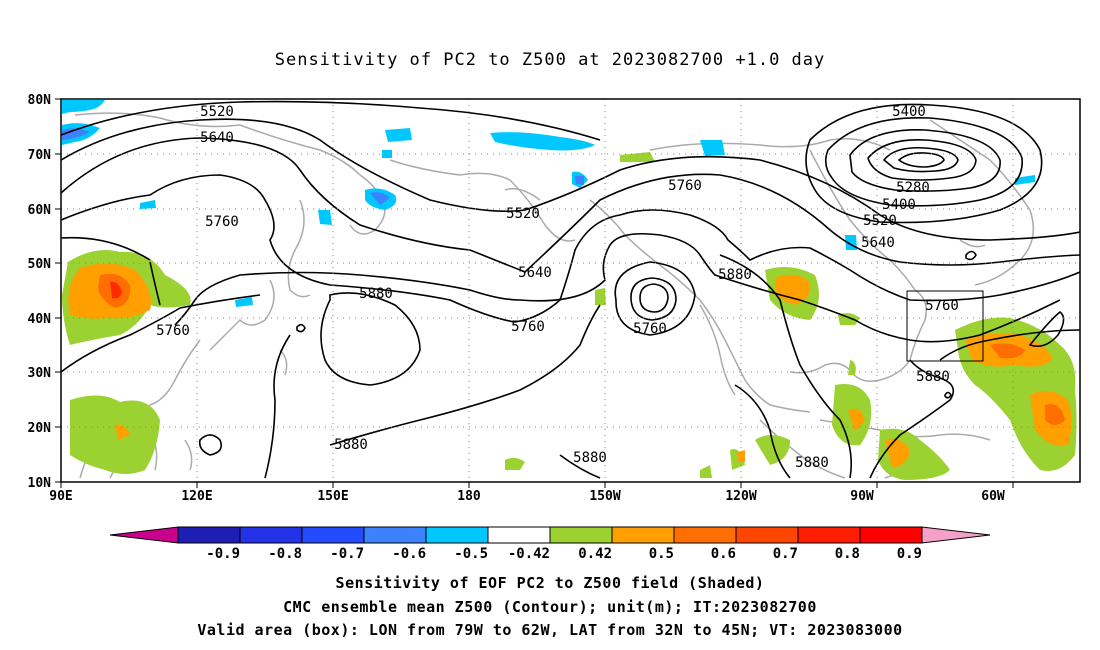  Describe the element at coordinates (993, 496) in the screenshot. I see `lon-label: 60W` at that location.